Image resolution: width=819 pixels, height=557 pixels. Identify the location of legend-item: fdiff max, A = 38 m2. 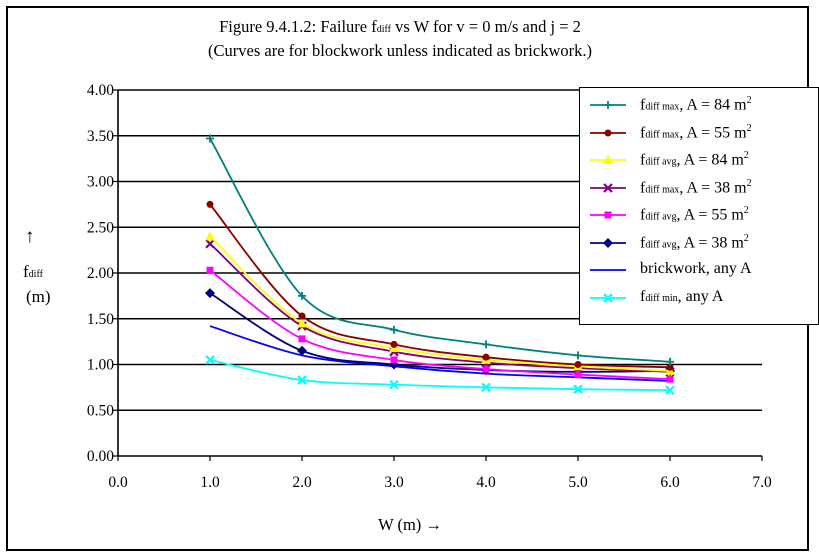
(699, 188).